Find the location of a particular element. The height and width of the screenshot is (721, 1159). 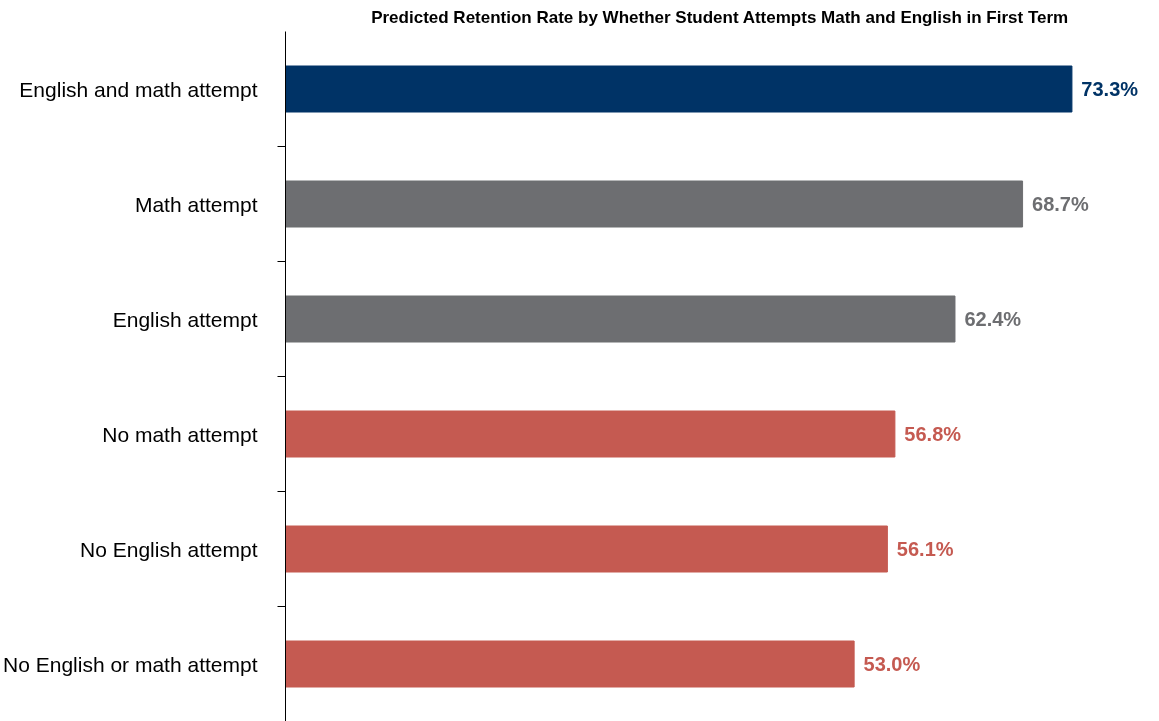

data-label: 56.1% is located at coordinates (925, 549).